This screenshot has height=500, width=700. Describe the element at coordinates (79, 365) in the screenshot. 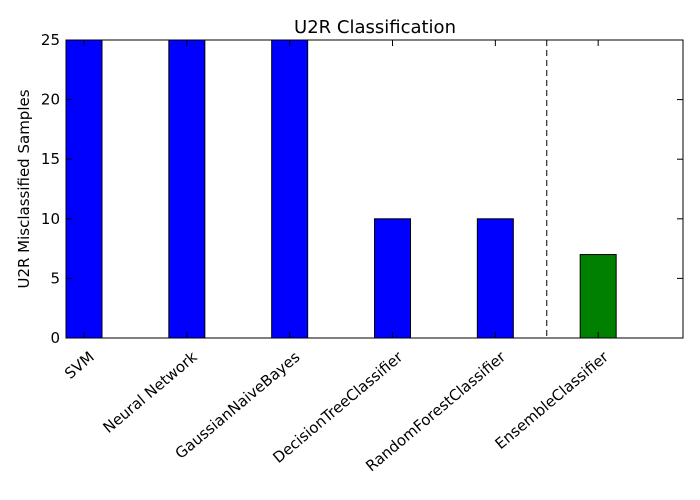

I see `x-tick-label-0: SVM` at that location.